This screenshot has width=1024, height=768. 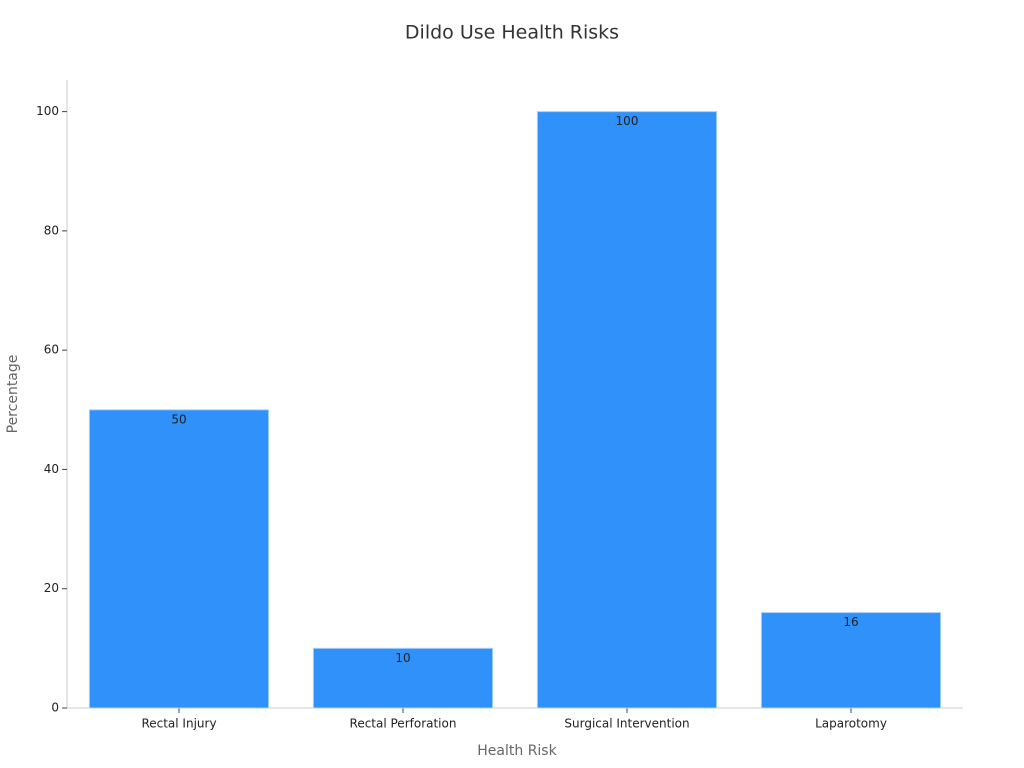 I want to click on data-label: 50, so click(x=178, y=419).